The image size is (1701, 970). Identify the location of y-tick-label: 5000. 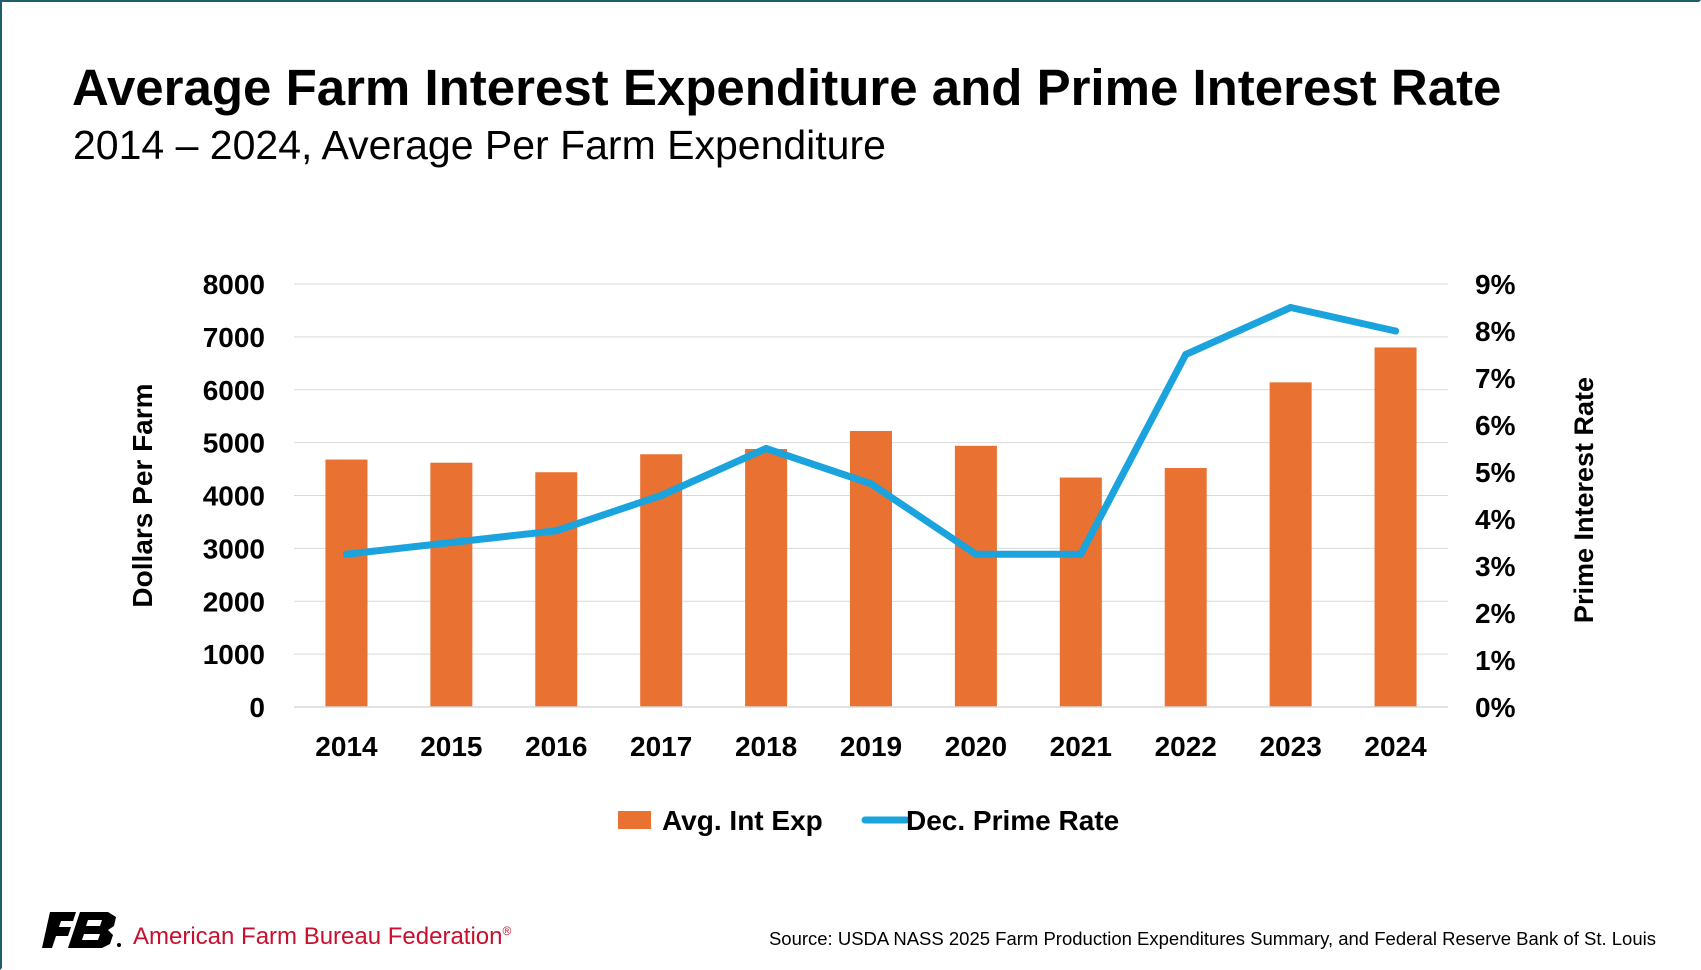
(234, 443).